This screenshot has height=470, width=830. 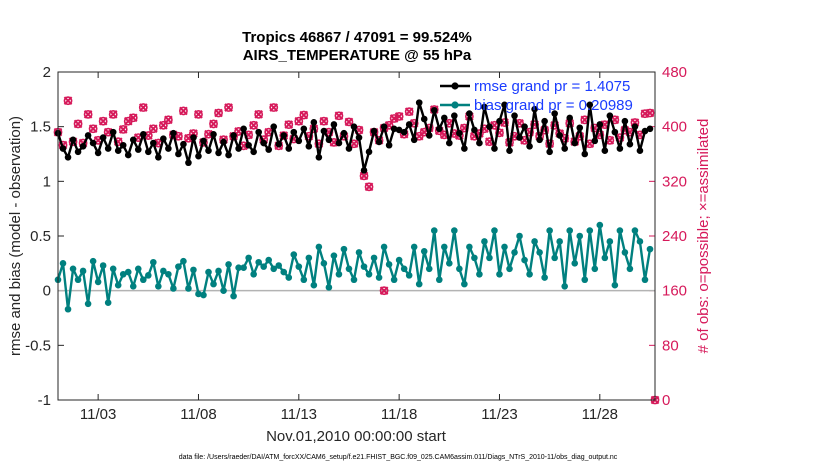 I want to click on obs-extra-marker-x, so click(x=384, y=290).